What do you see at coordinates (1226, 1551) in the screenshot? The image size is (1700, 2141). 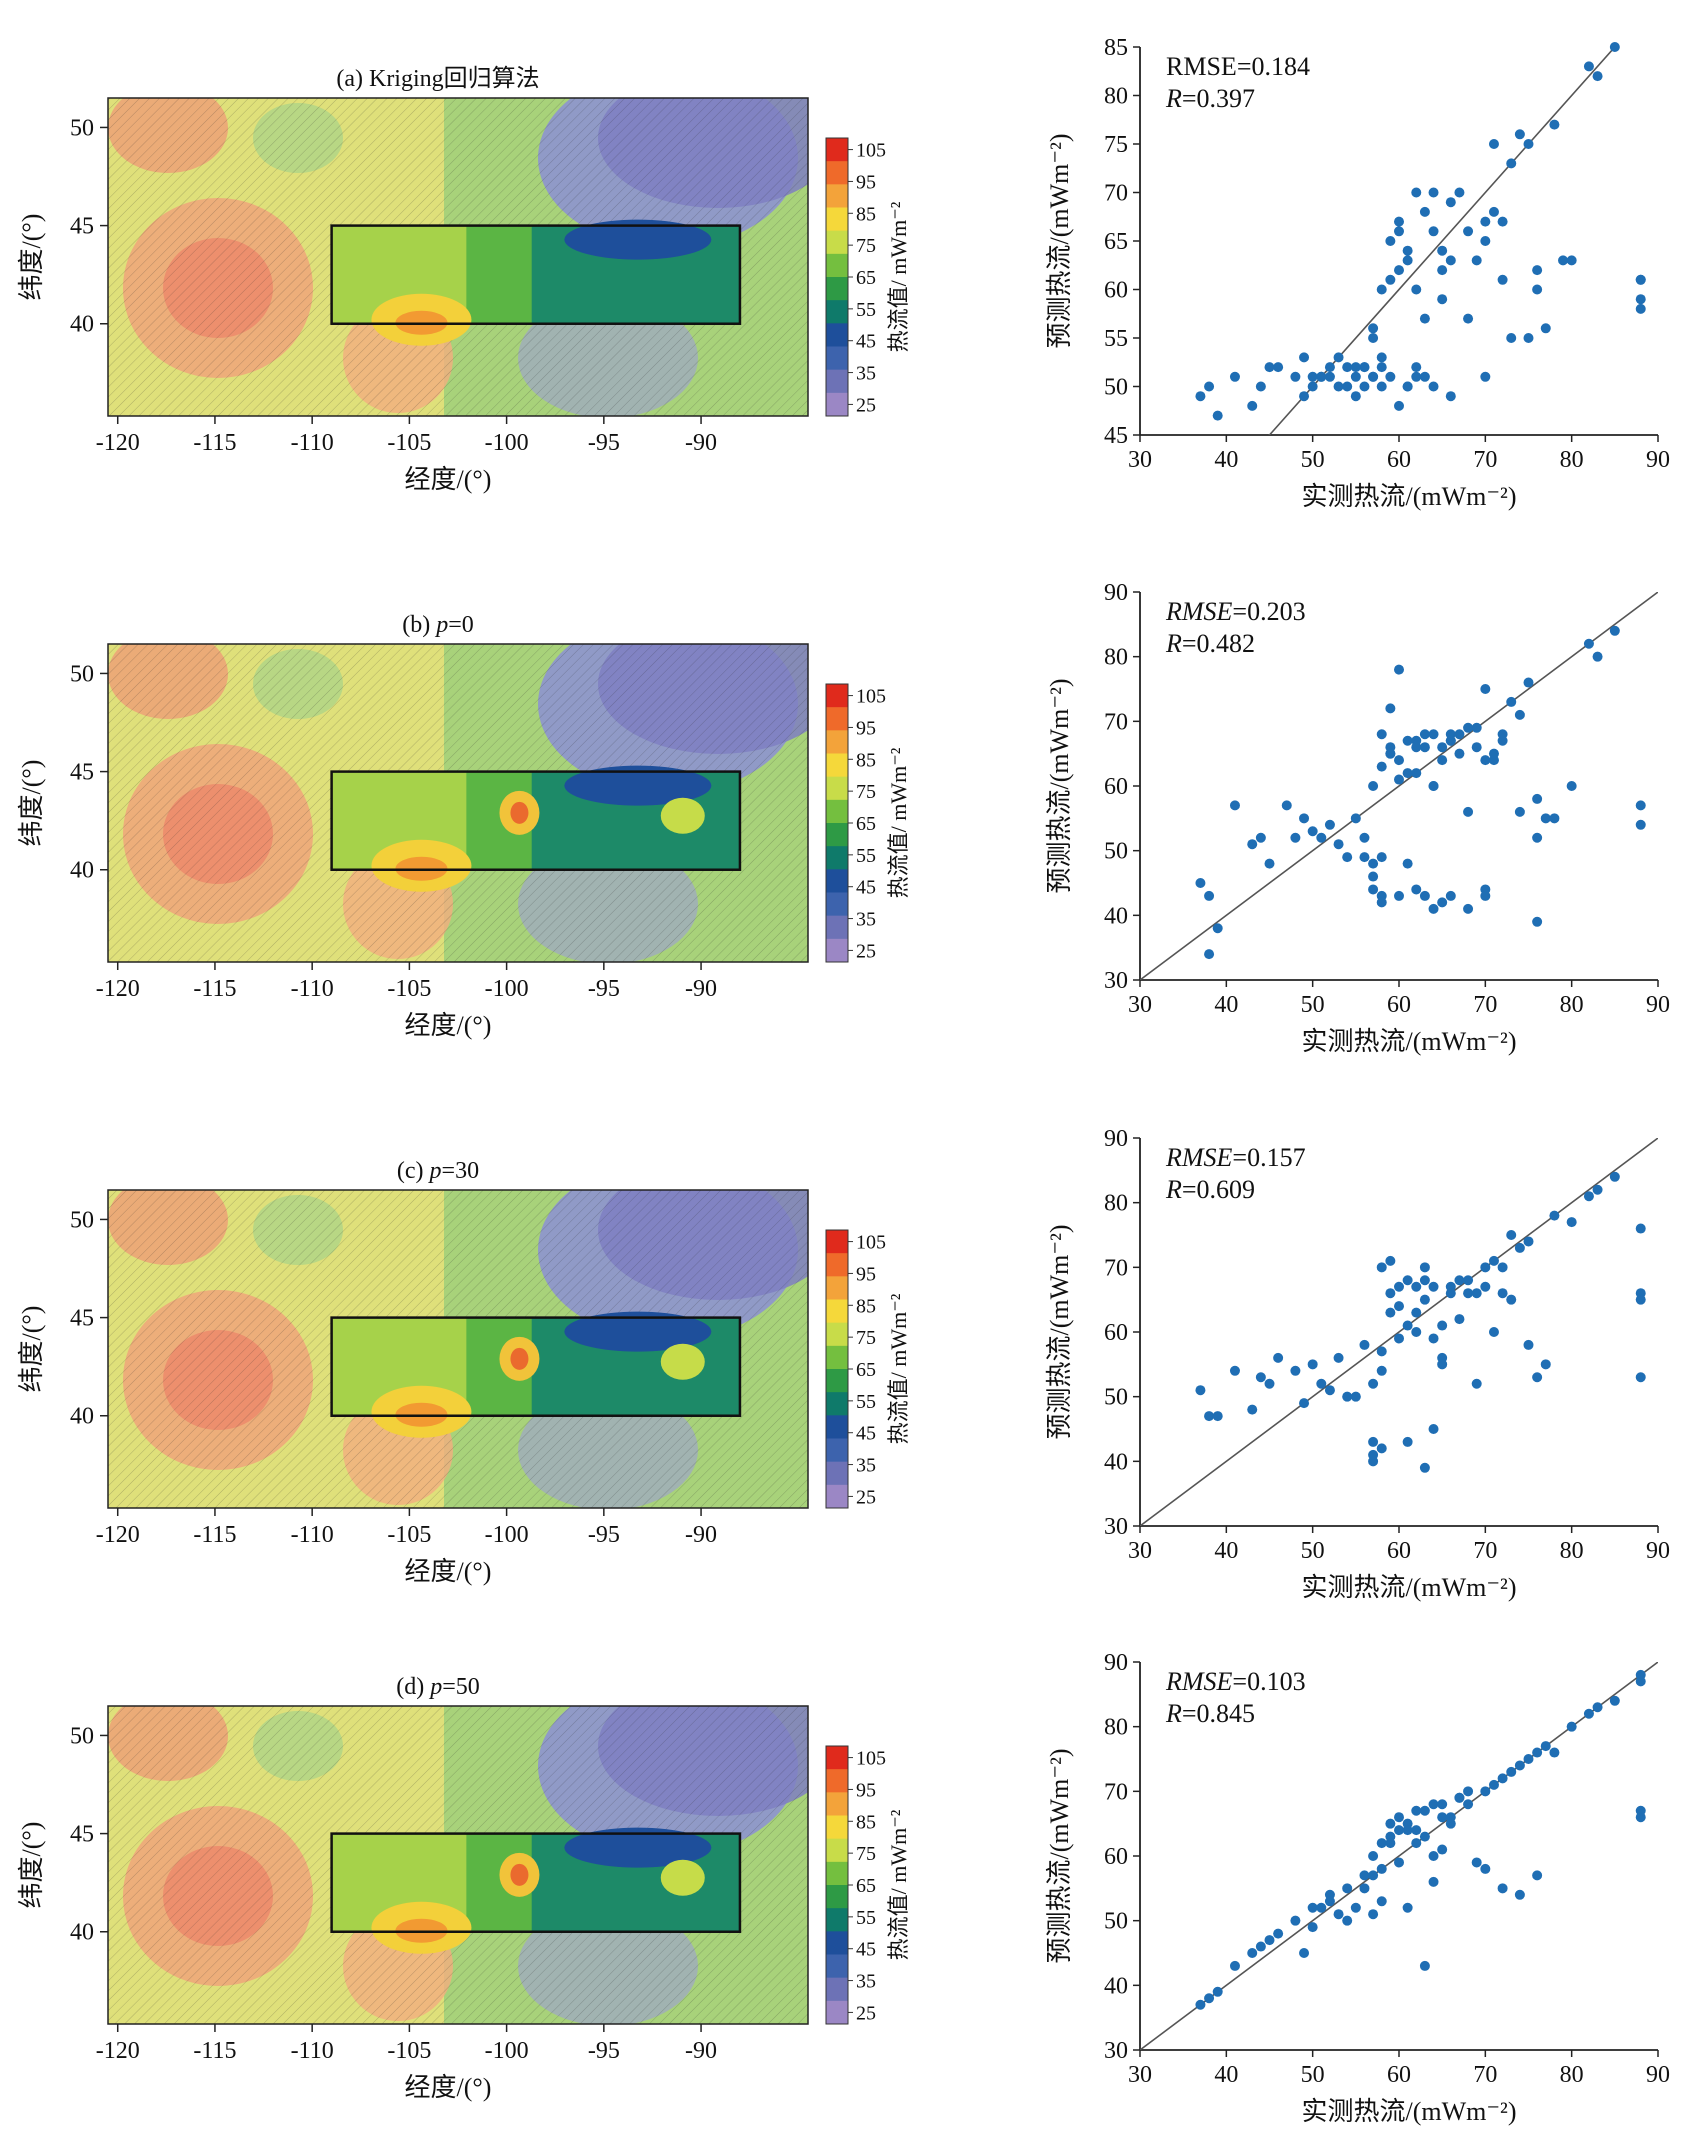 I see `x-tick-label: 40` at bounding box center [1226, 1551].